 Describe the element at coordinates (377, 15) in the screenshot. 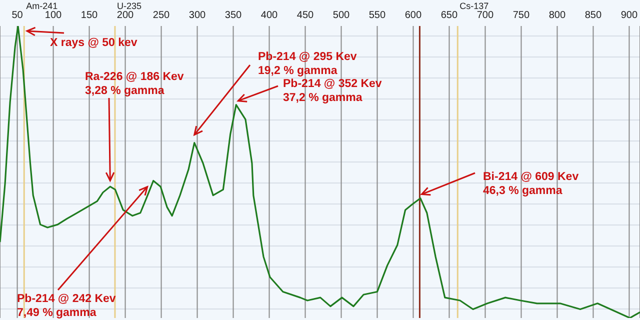

I see `x-tick-label: 550` at that location.